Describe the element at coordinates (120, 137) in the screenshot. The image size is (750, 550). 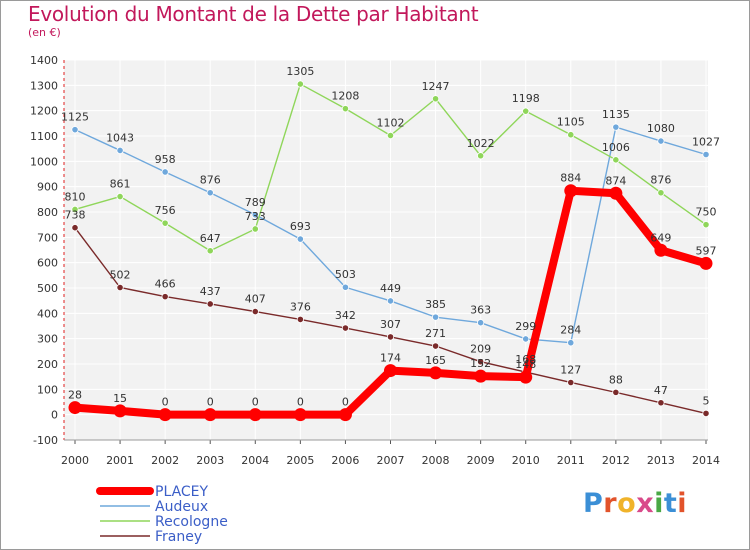
I see `data-label-audeux: 1043` at that location.